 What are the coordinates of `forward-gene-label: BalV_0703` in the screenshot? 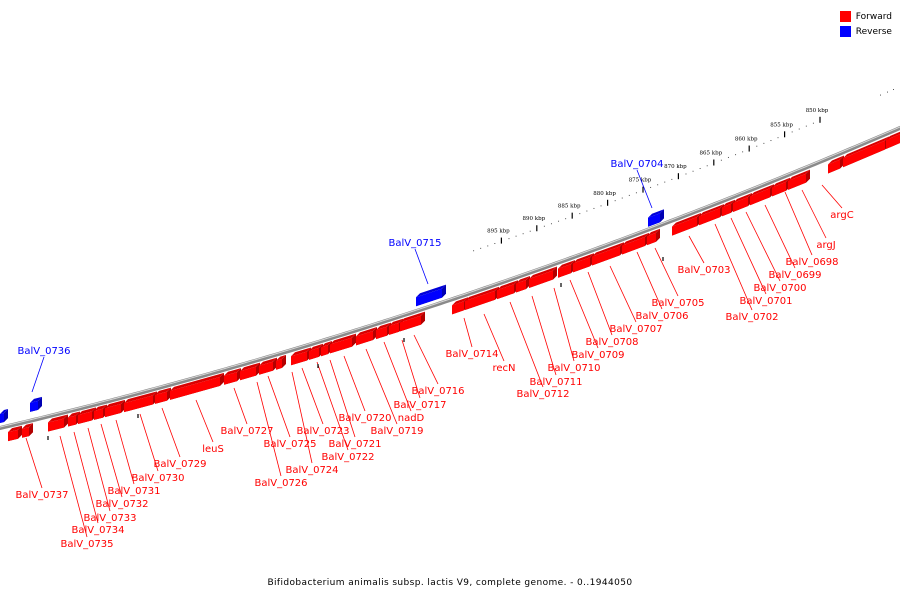 It's located at (703, 270).